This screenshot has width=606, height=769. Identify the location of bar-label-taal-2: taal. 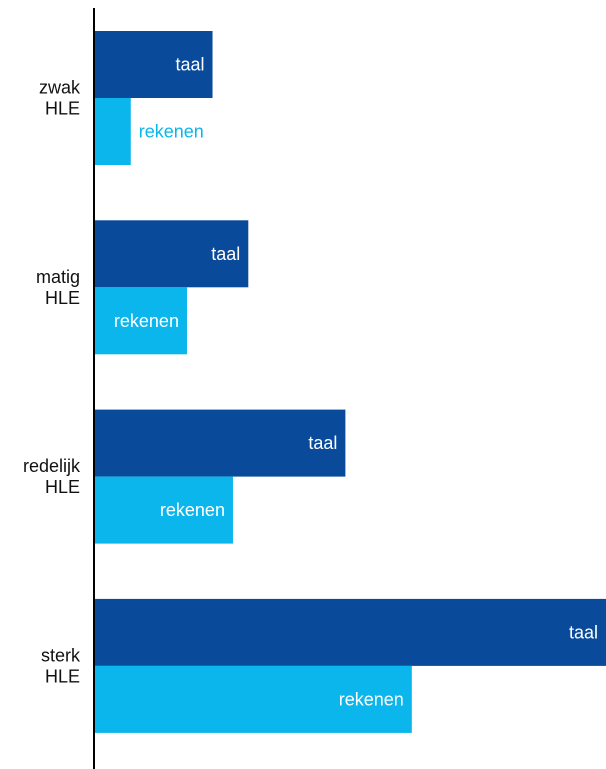
(322, 443).